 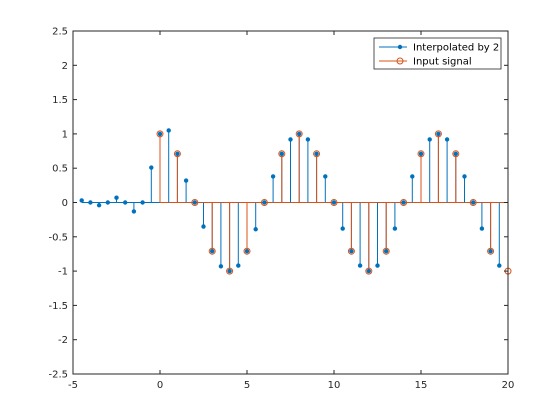 What do you see at coordinates (60, 169) in the screenshot?
I see `y-tick-label: 0.5` at bounding box center [60, 169].